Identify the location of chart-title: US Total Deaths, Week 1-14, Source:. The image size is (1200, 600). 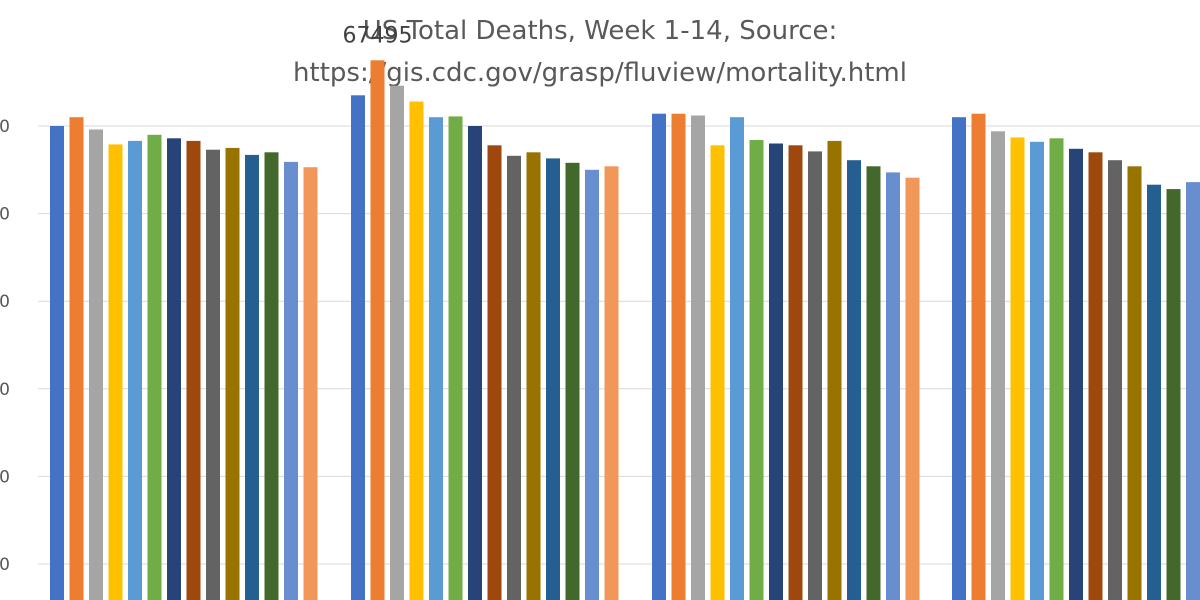
(600, 31).